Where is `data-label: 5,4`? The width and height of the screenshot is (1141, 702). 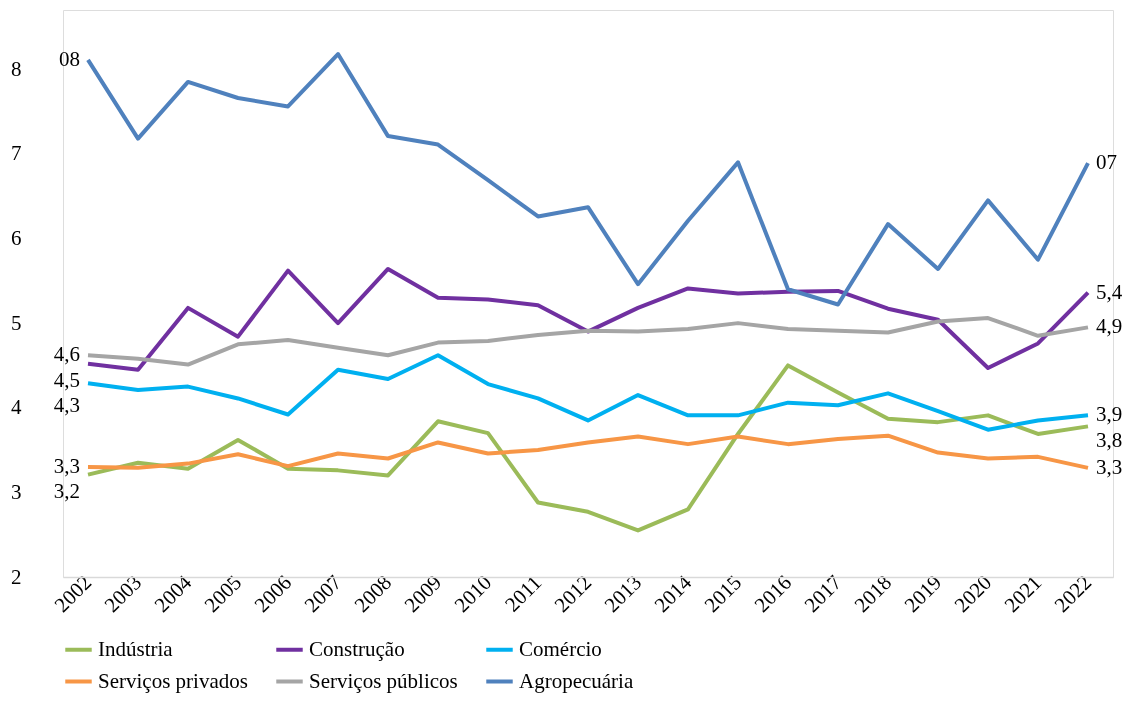
data-label: 5,4 is located at coordinates (1109, 291).